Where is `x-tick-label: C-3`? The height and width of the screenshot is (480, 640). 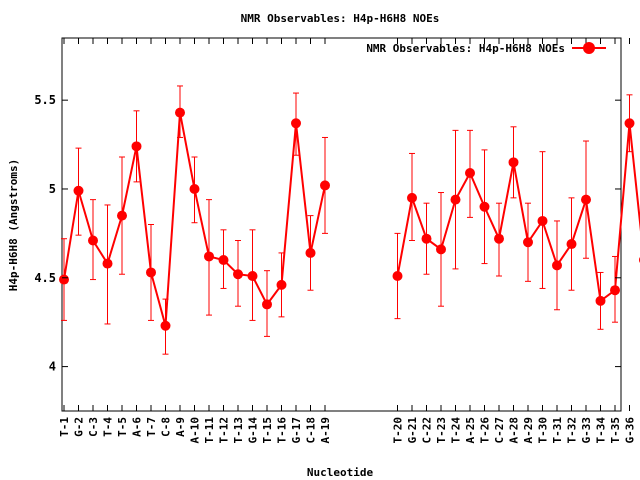 x-tick-label: C-3 is located at coordinates (93, 427).